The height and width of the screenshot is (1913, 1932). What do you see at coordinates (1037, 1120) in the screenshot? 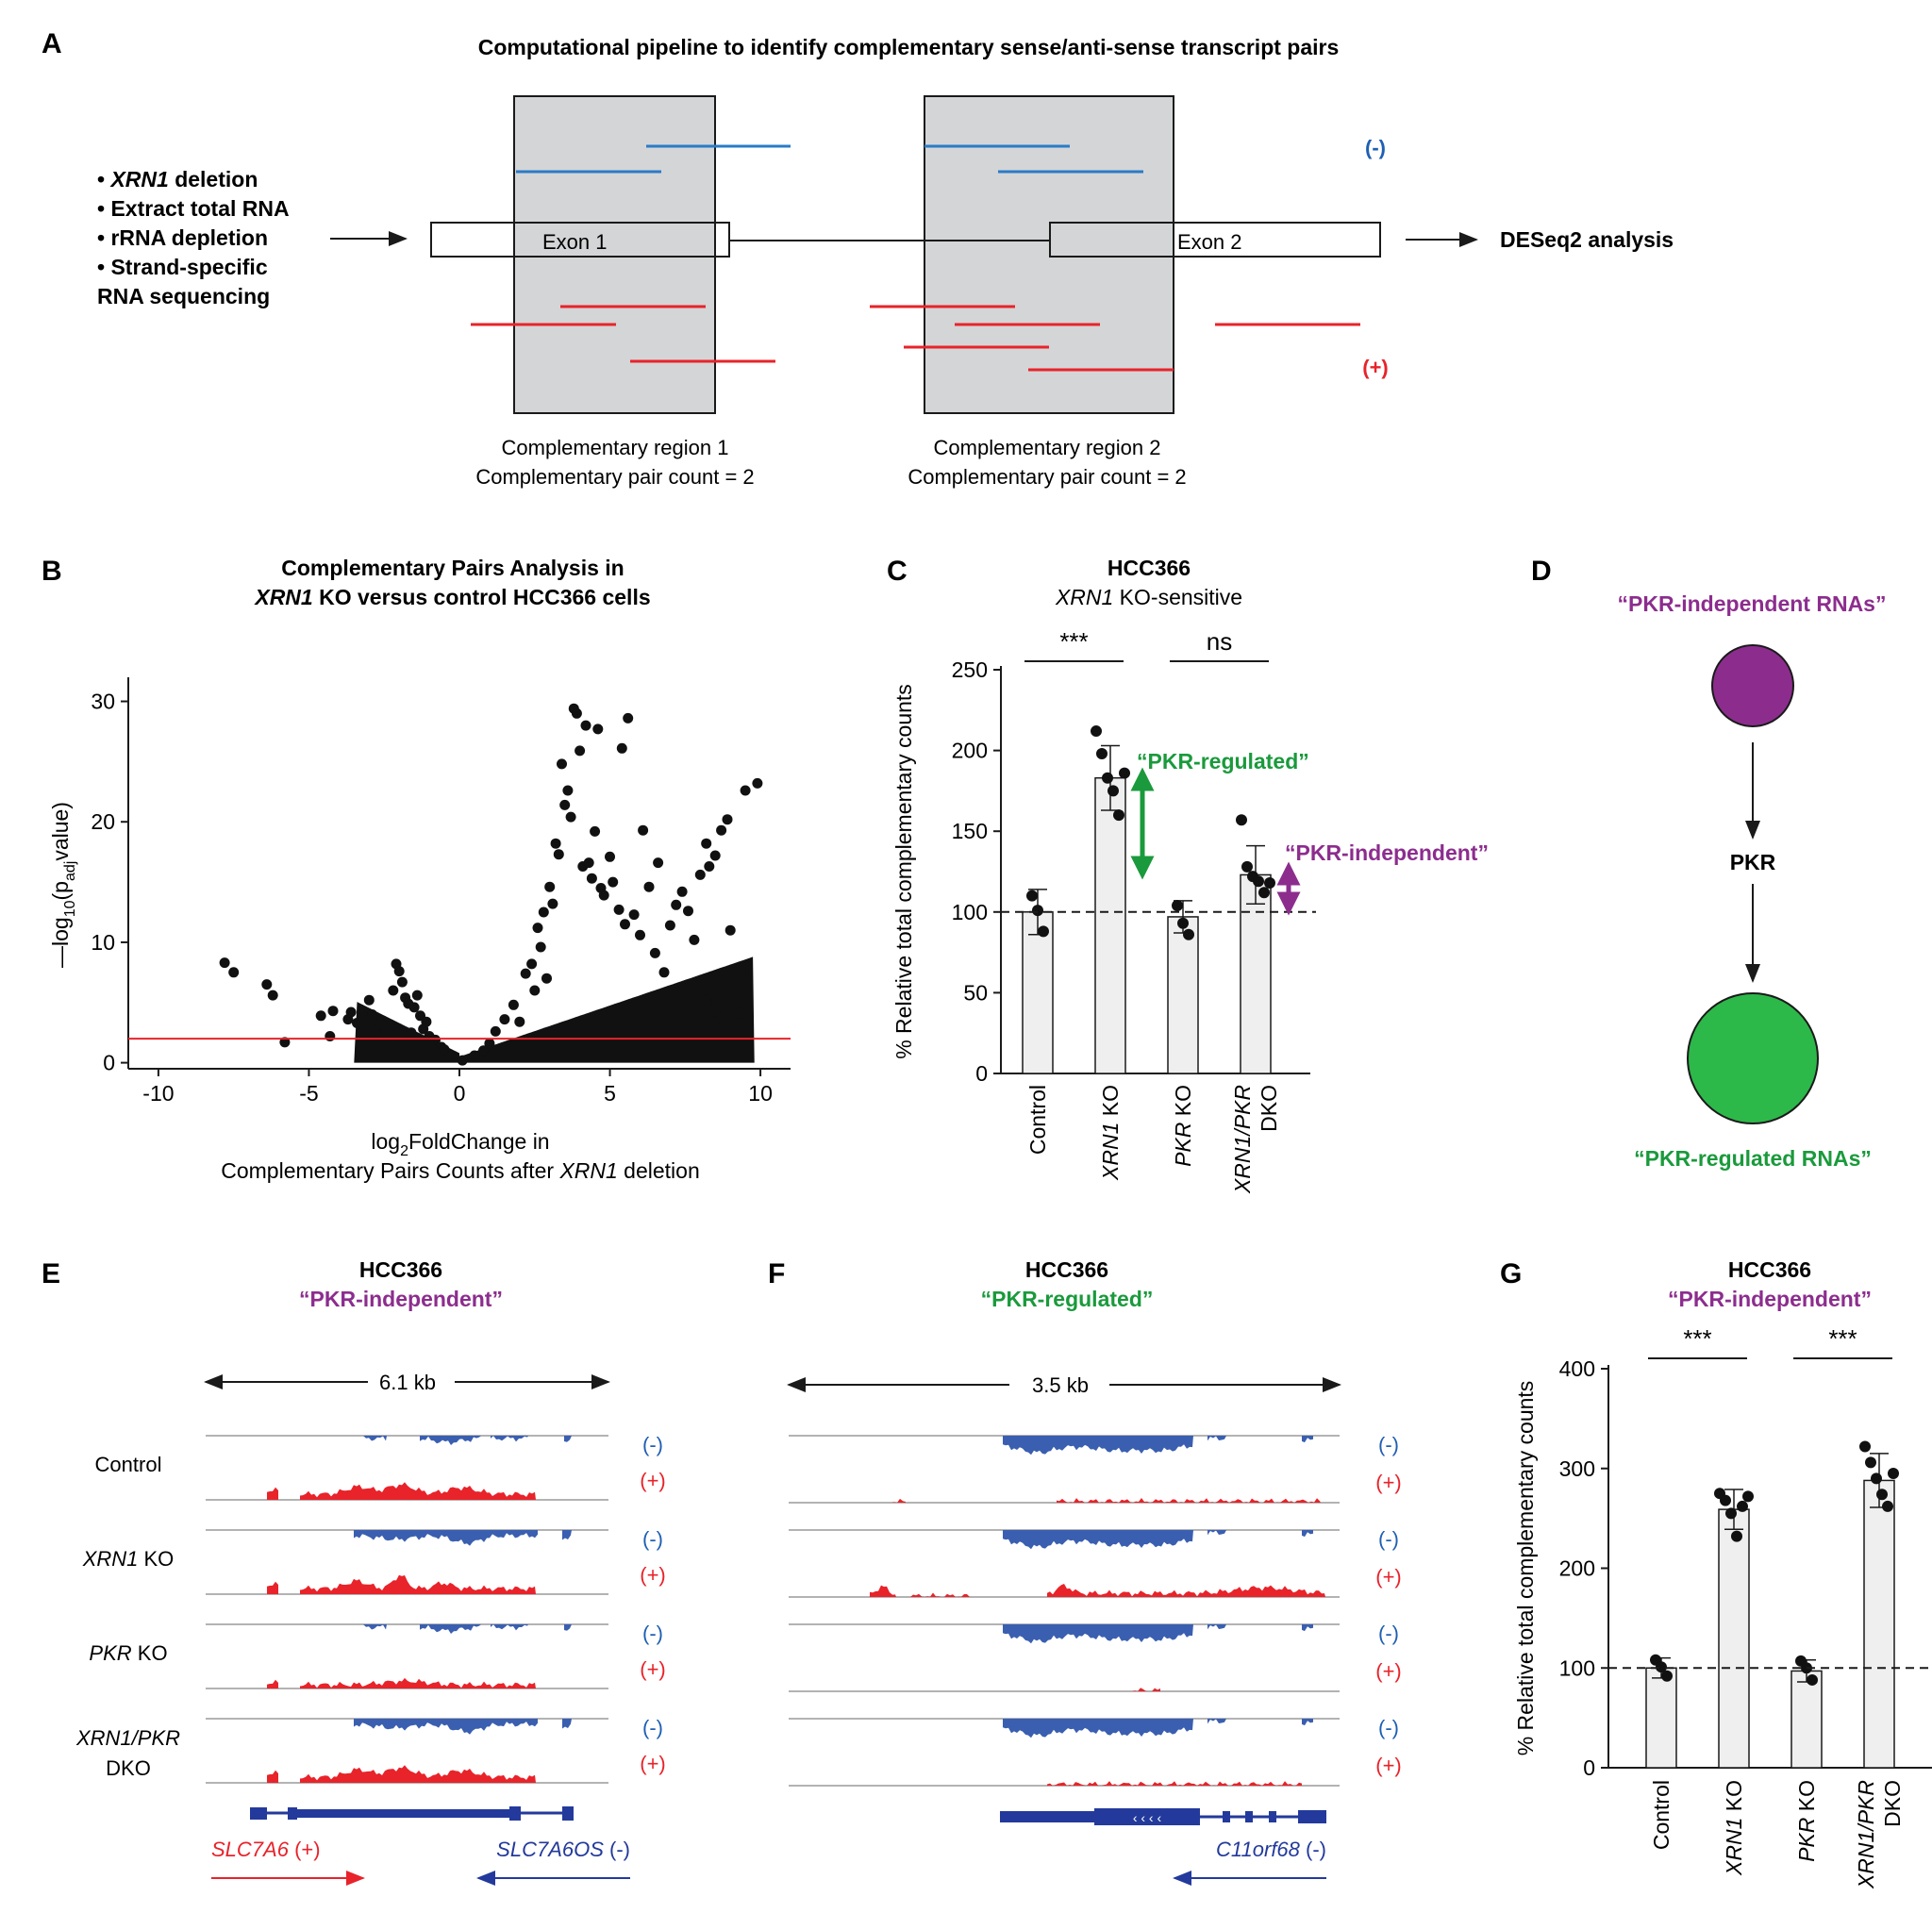
I see `category-label: Control` at bounding box center [1037, 1120].